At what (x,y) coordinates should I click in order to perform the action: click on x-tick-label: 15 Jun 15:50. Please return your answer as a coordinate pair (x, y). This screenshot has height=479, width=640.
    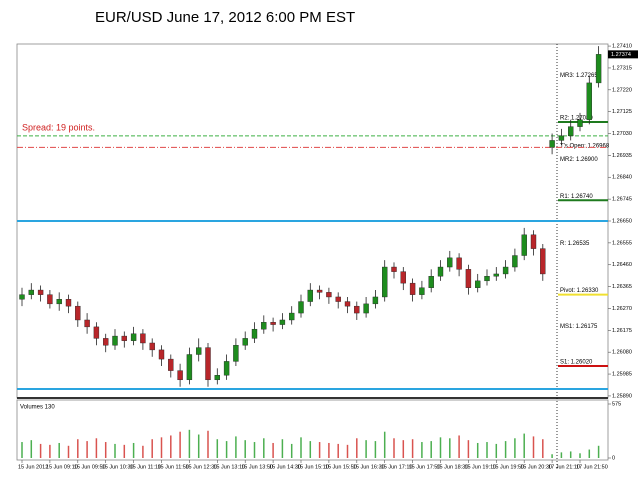
    Looking at the image, I should click on (341, 467).